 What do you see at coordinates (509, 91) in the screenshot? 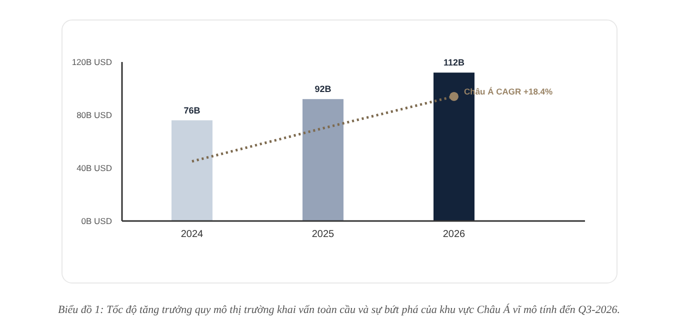
I see `annotation: Châu Á CAGR +18.4%` at bounding box center [509, 91].